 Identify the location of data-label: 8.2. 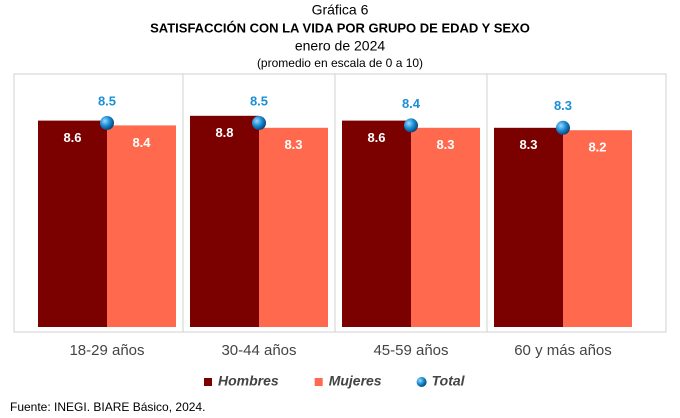
(597, 147).